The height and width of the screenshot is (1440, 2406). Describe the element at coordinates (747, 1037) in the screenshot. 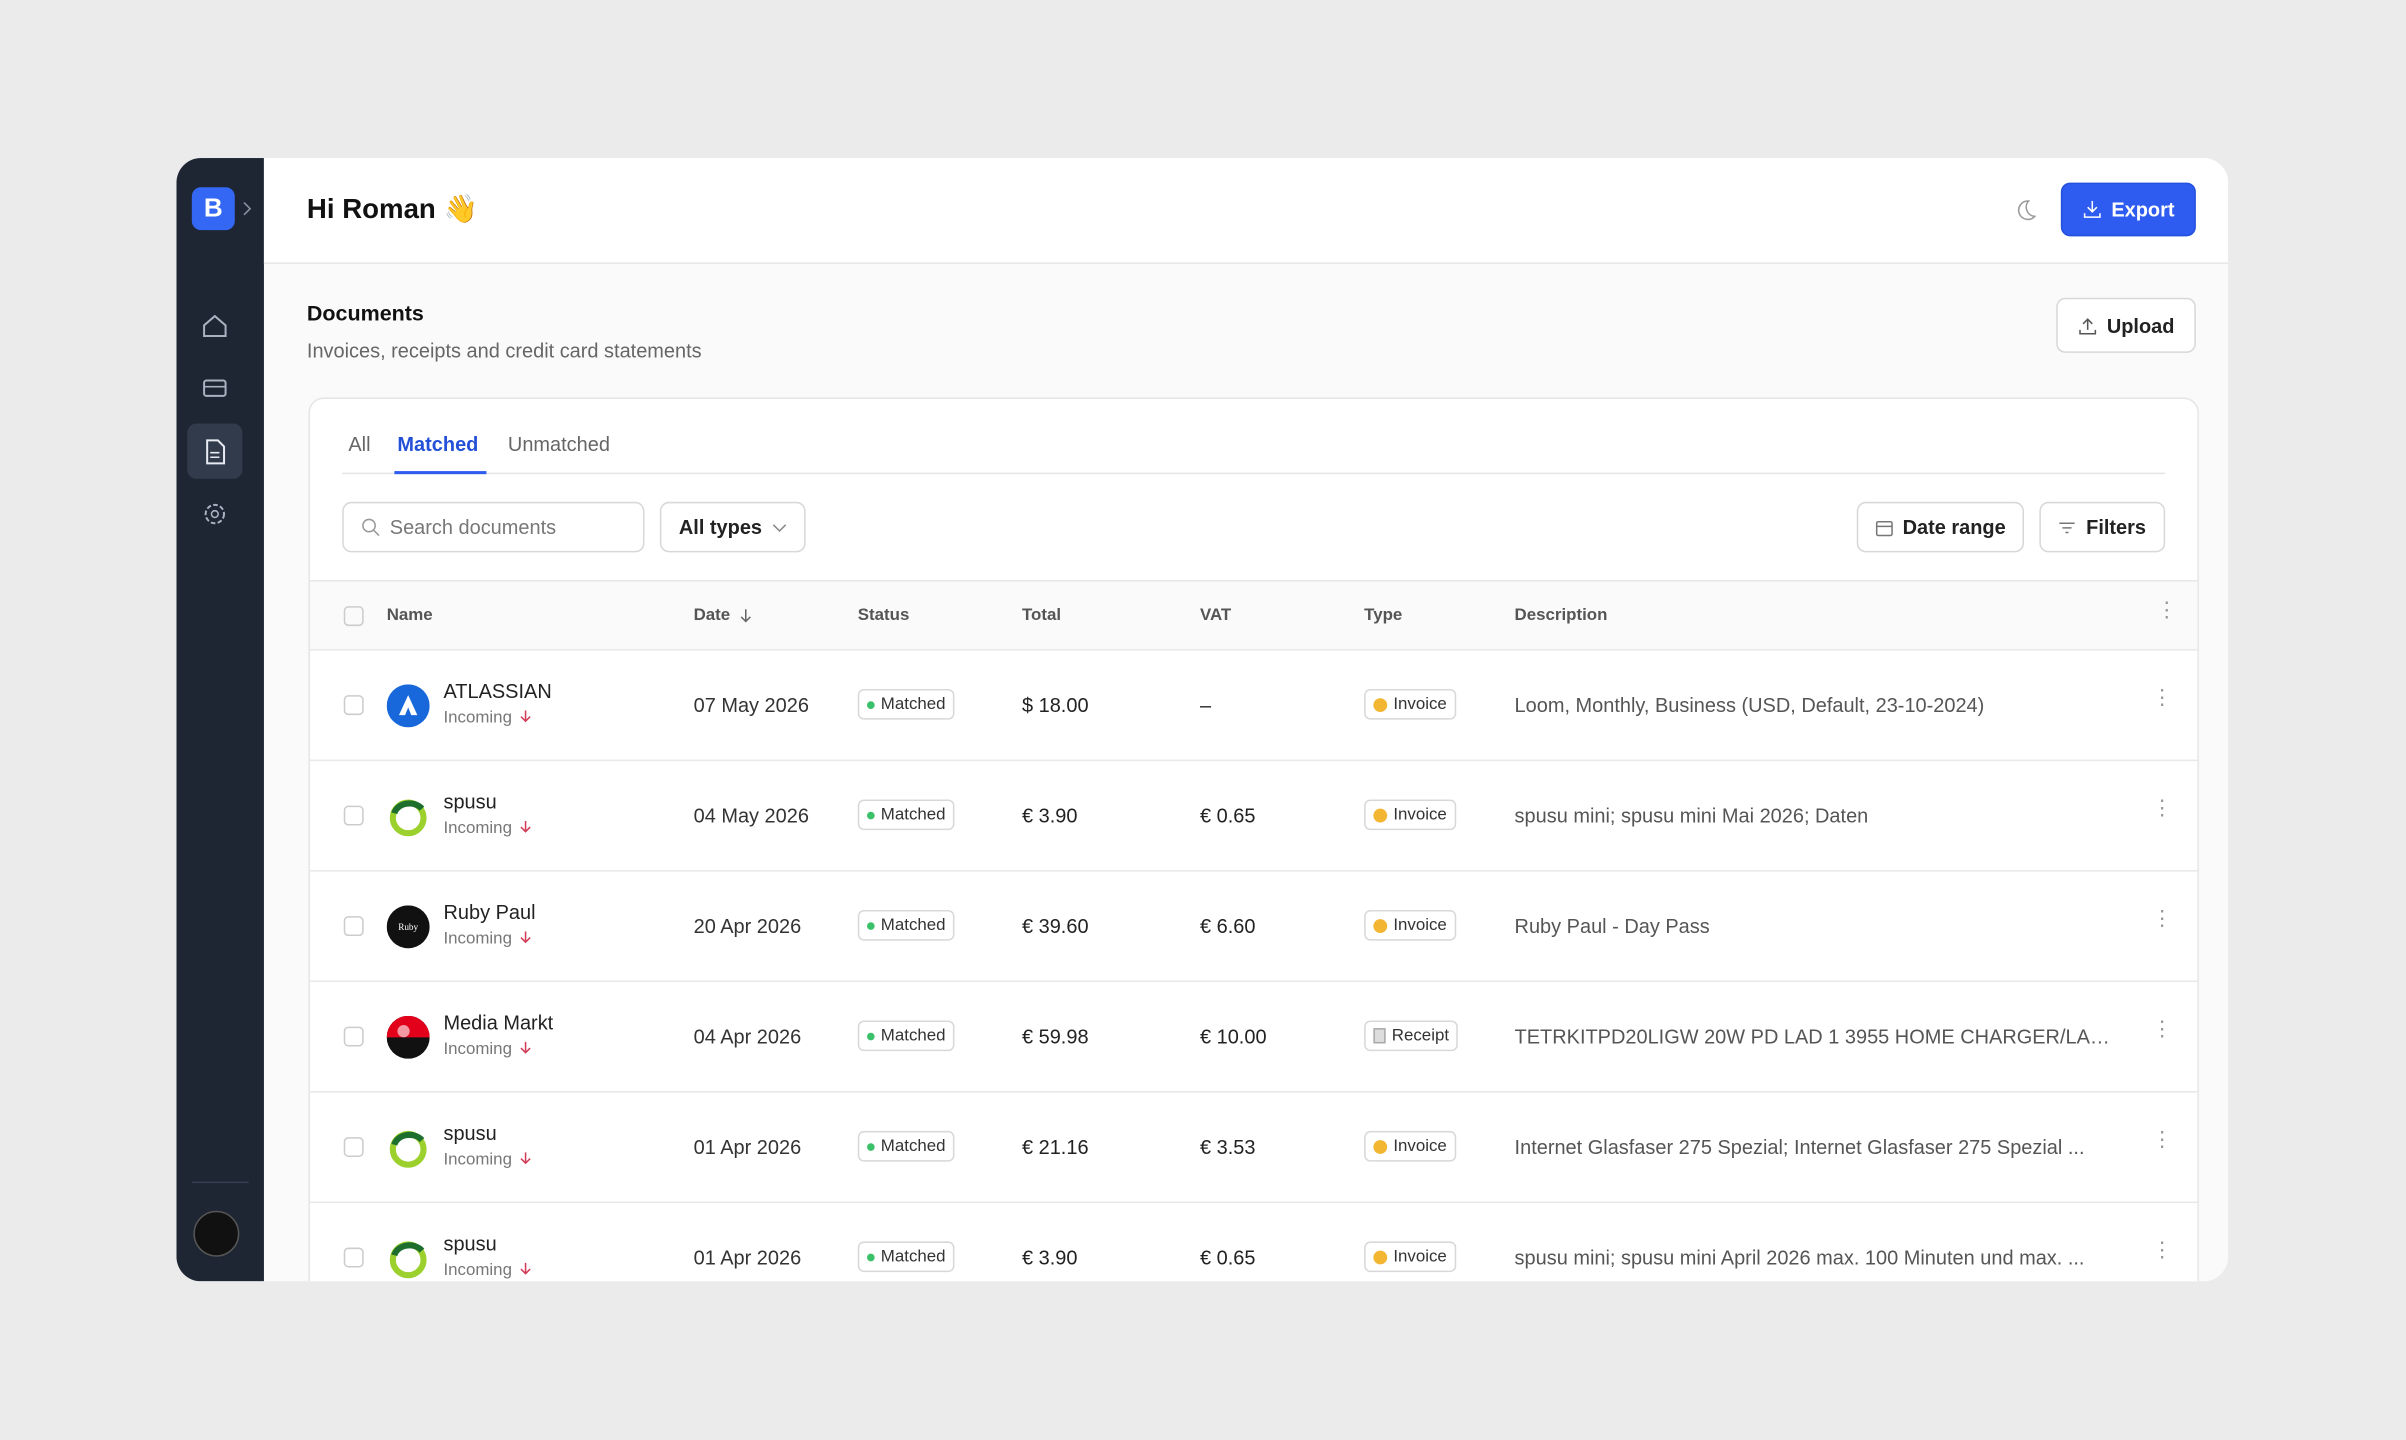

I see `date: 04 Apr 2026` at that location.